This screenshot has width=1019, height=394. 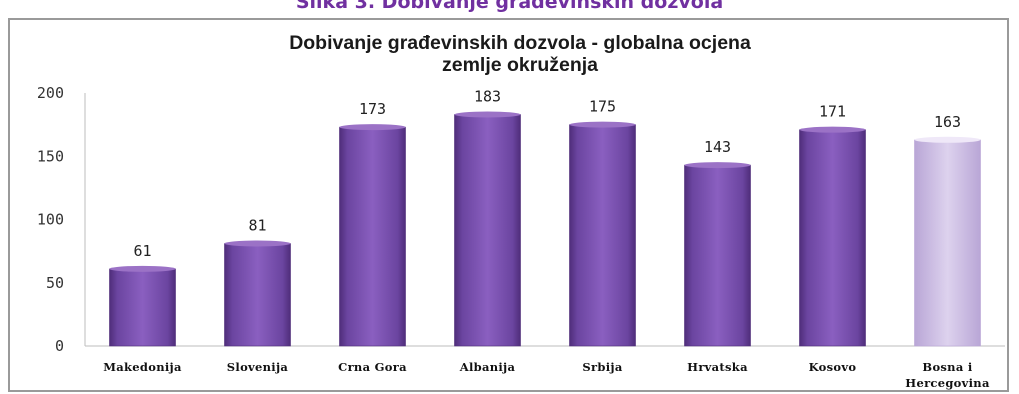 What do you see at coordinates (717, 367) in the screenshot?
I see `x-tick-label: Hrvatska` at bounding box center [717, 367].